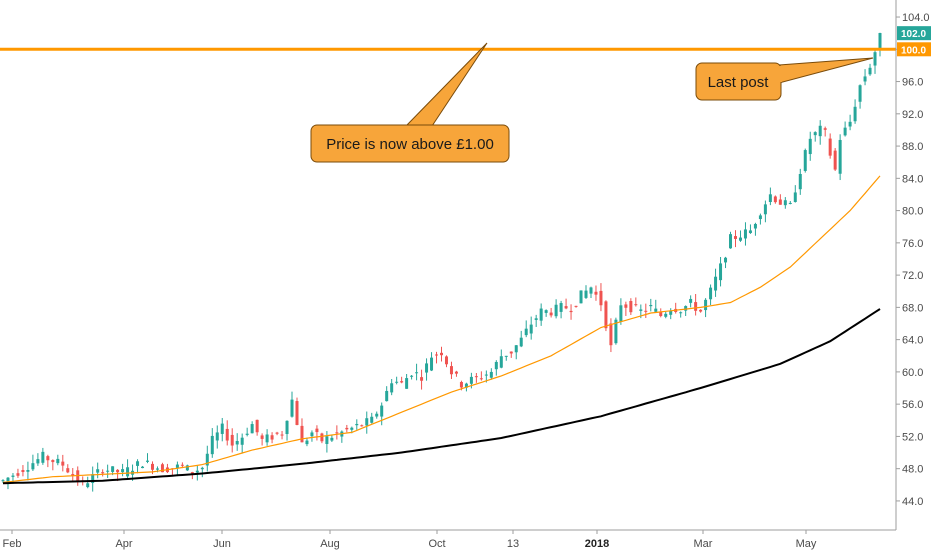 This screenshot has width=932, height=555. I want to click on y-tick-label: 84.0, so click(912, 179).